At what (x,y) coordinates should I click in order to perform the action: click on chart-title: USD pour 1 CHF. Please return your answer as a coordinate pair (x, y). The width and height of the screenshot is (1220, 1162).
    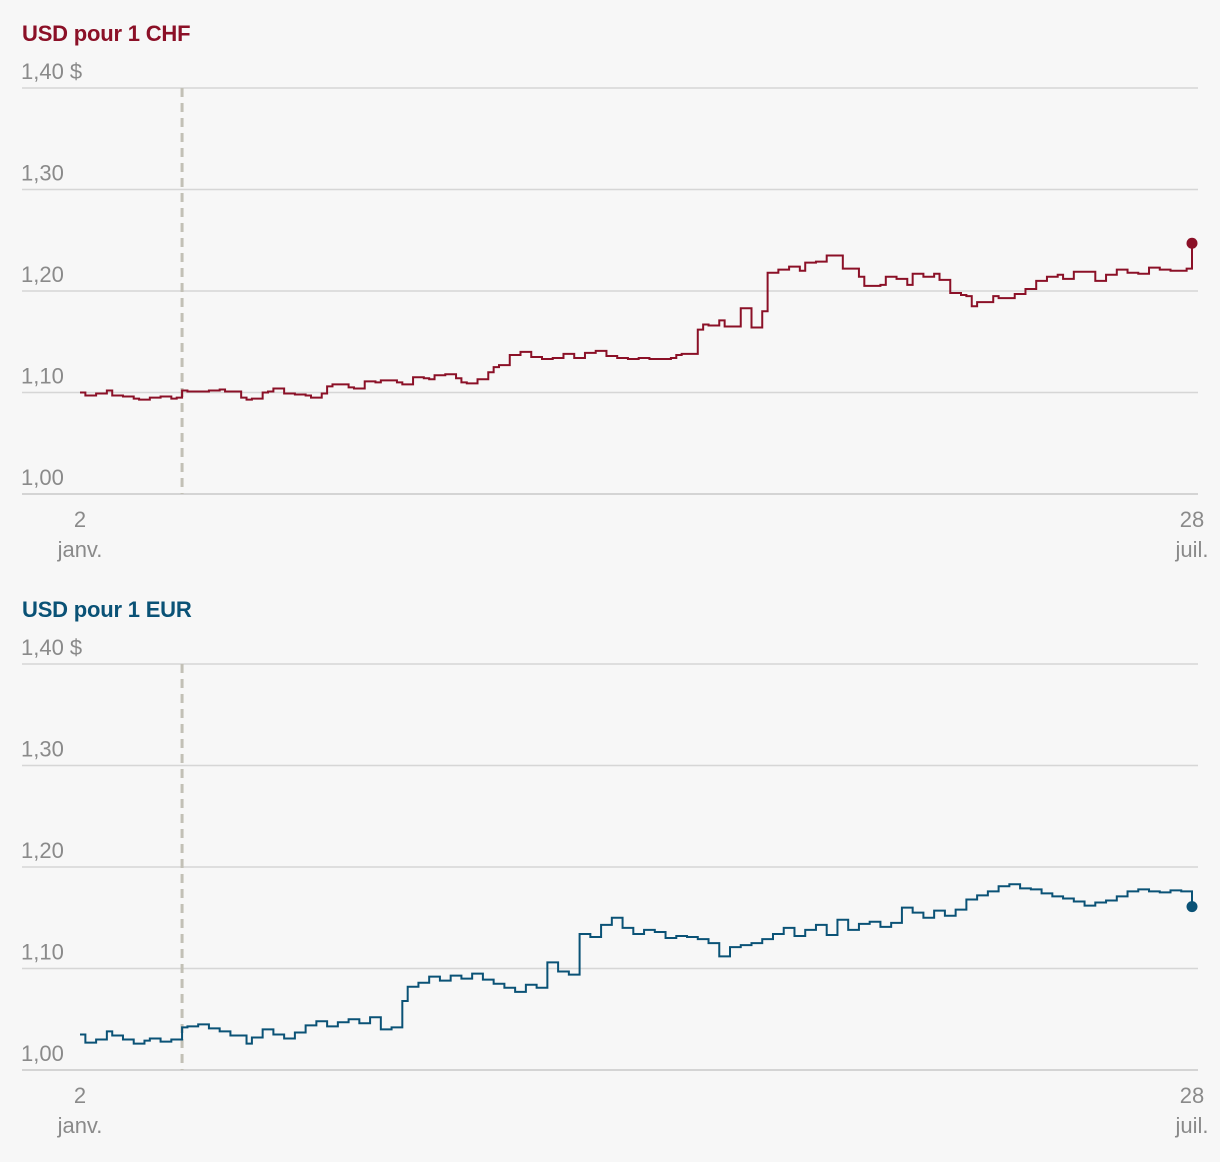
    Looking at the image, I should click on (106, 33).